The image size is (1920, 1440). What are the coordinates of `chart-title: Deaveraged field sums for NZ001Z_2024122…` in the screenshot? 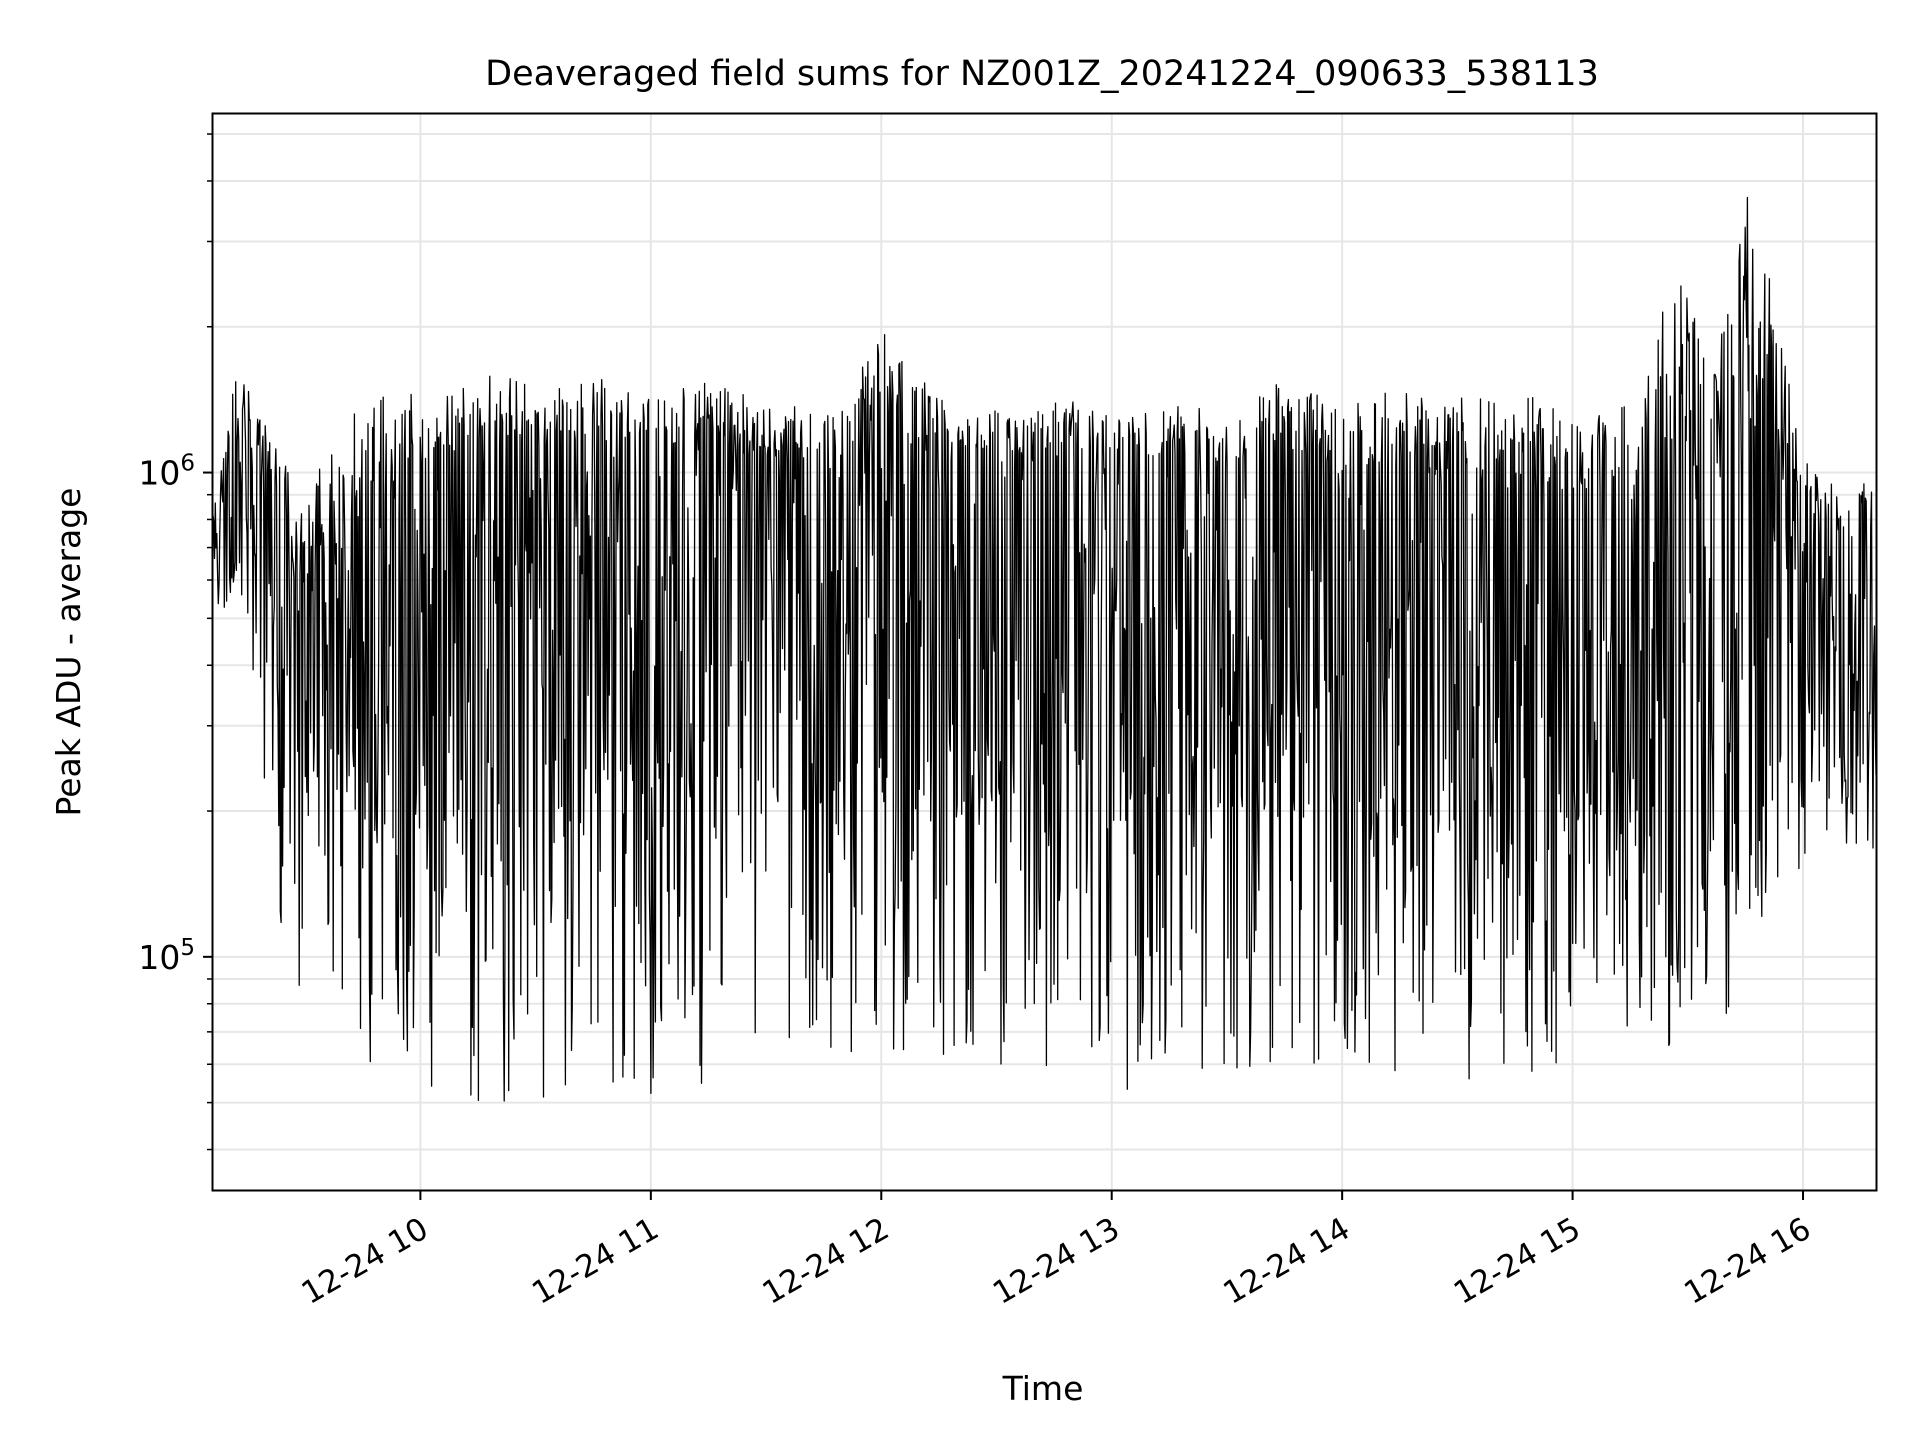 It's located at (1042, 74).